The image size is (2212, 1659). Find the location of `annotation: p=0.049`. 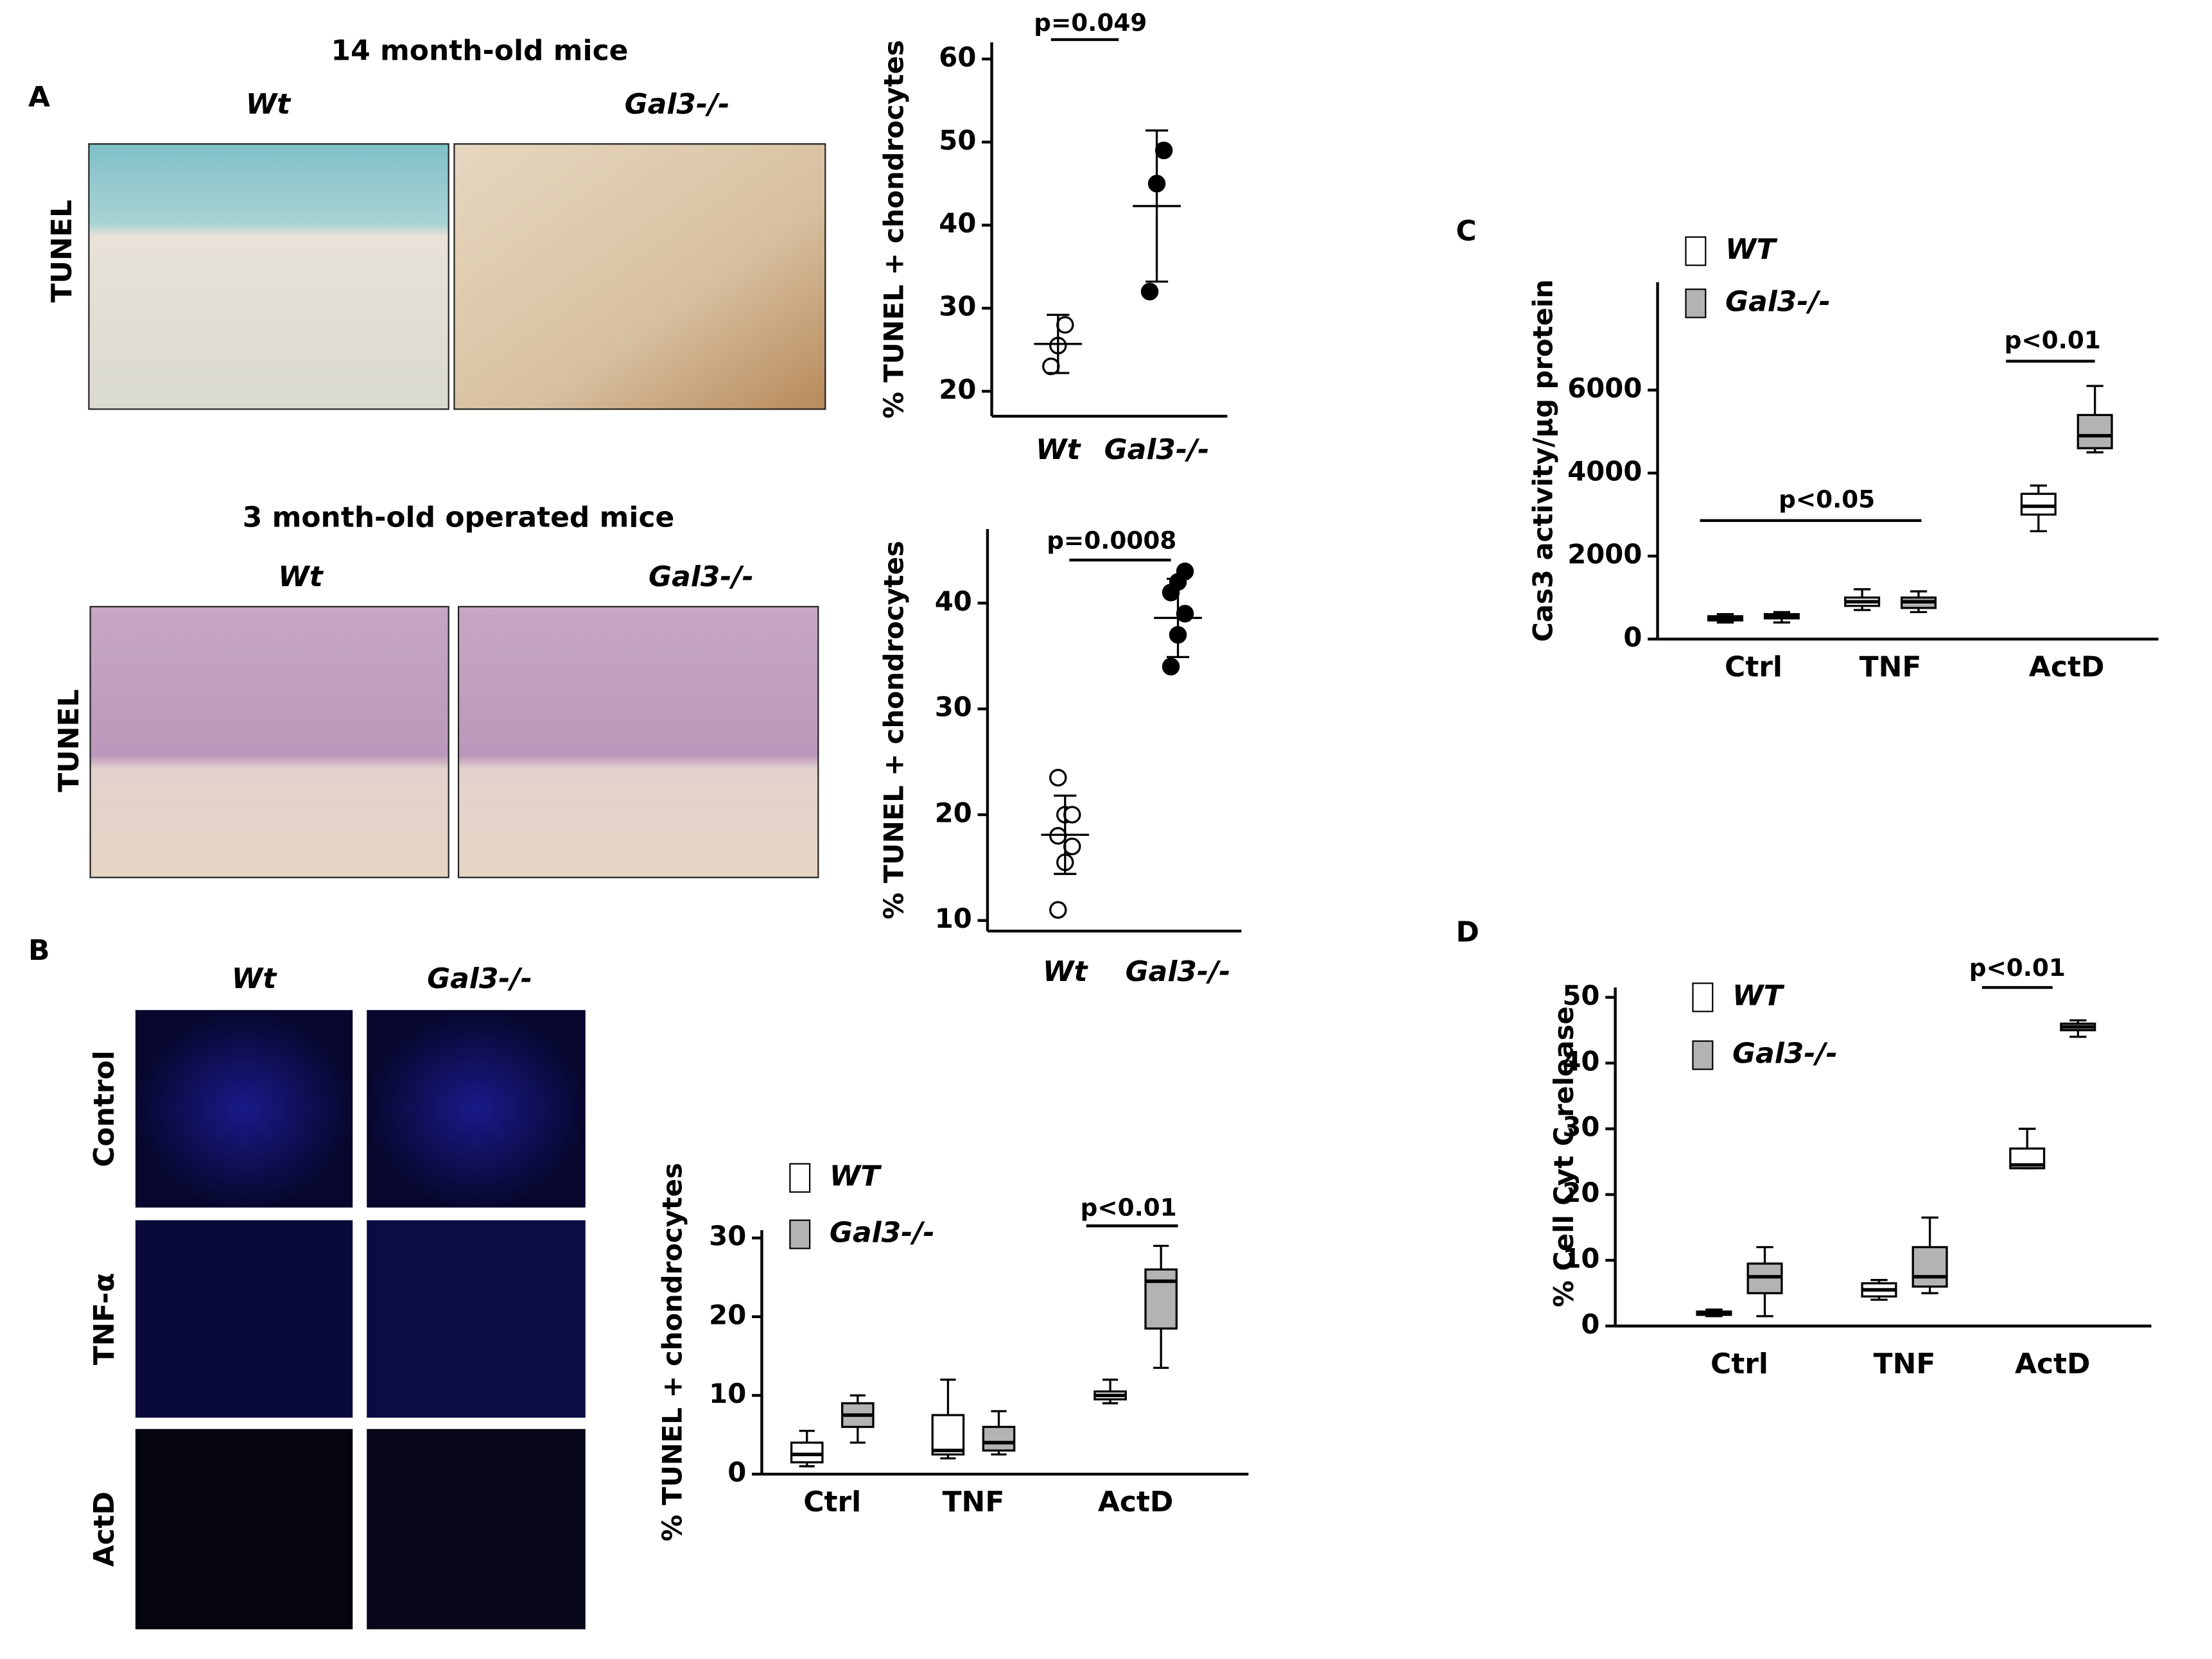

annotation: p=0.049 is located at coordinates (1090, 22).